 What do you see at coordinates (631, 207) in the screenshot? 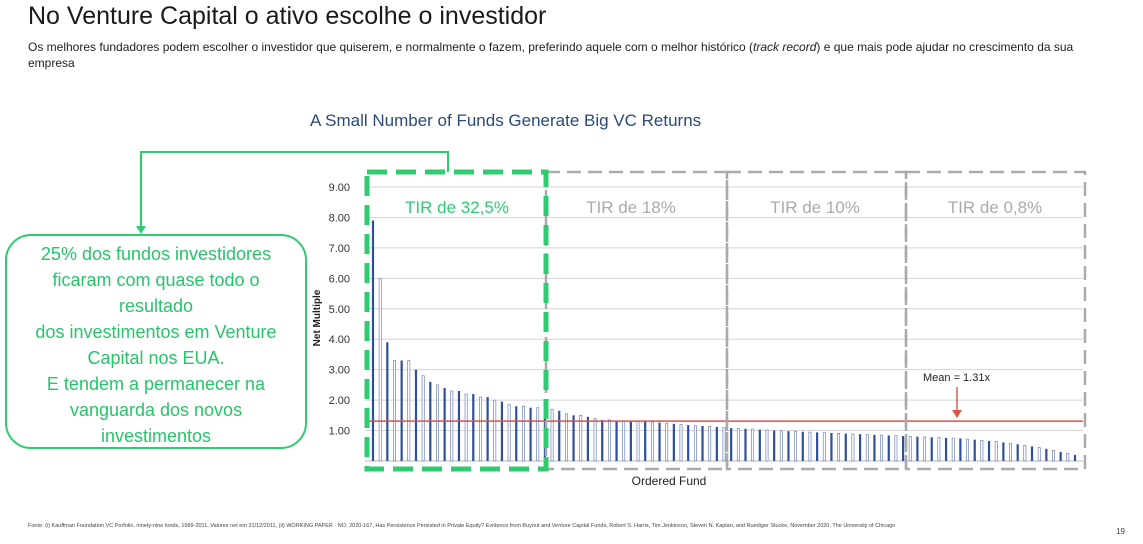
I see `quartile-label: TIR de 18%` at bounding box center [631, 207].